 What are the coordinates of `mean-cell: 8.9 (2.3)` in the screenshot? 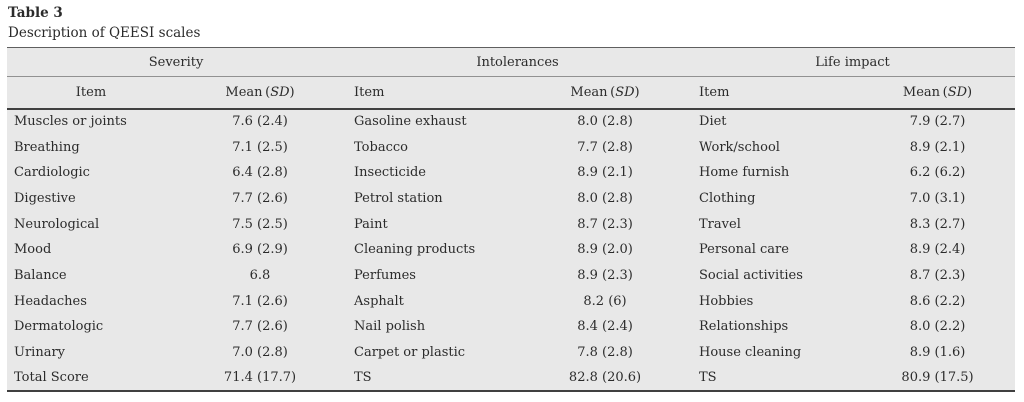 It's located at (605, 275).